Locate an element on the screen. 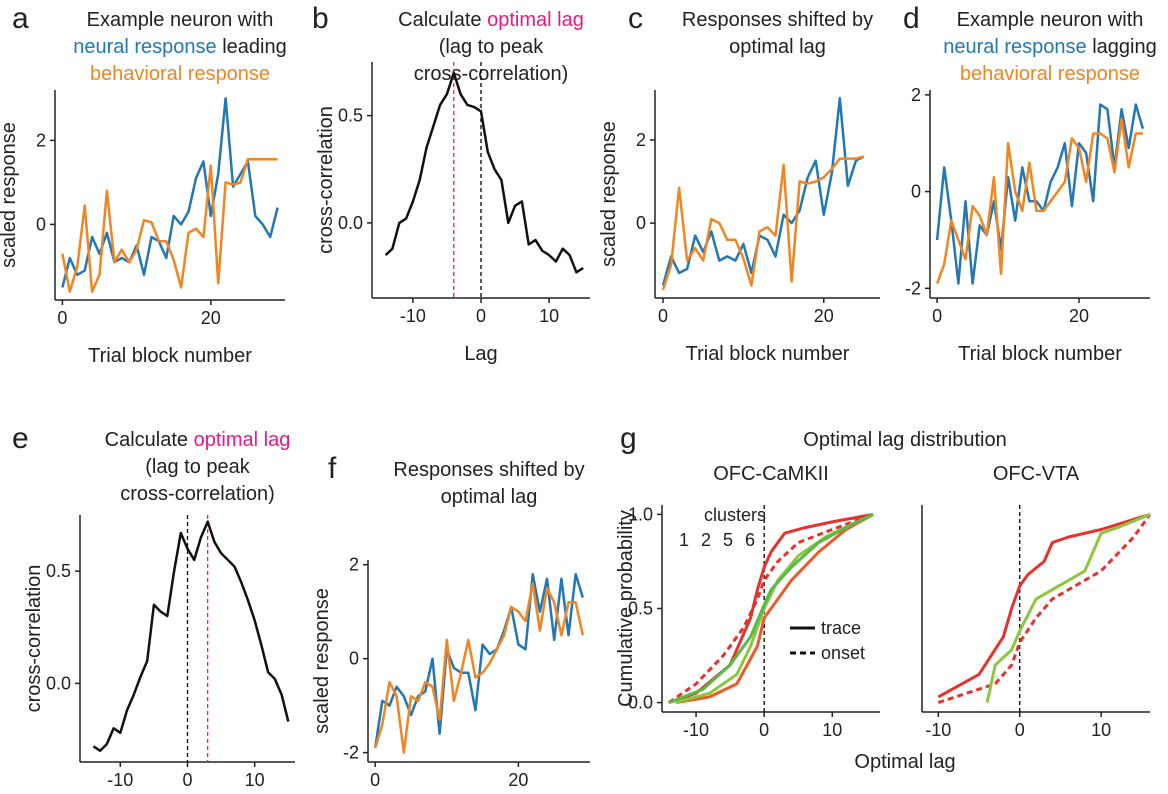 The height and width of the screenshot is (794, 1168). legend-entry: 2 is located at coordinates (706, 540).